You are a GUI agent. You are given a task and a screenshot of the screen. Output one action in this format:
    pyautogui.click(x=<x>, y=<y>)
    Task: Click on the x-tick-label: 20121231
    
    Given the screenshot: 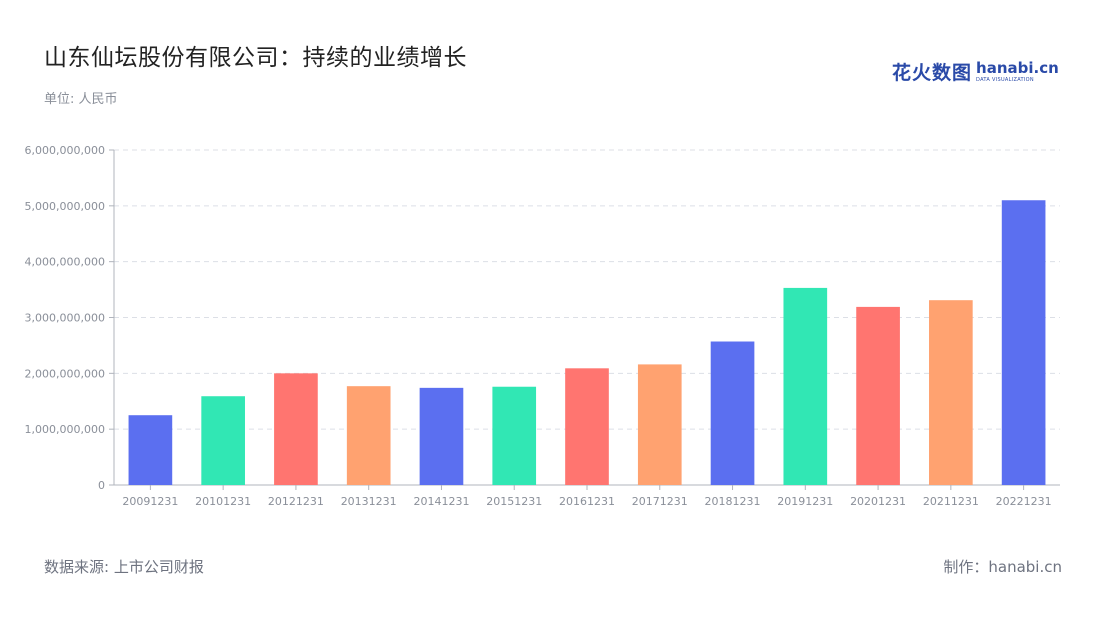 What is the action you would take?
    pyautogui.click(x=296, y=501)
    